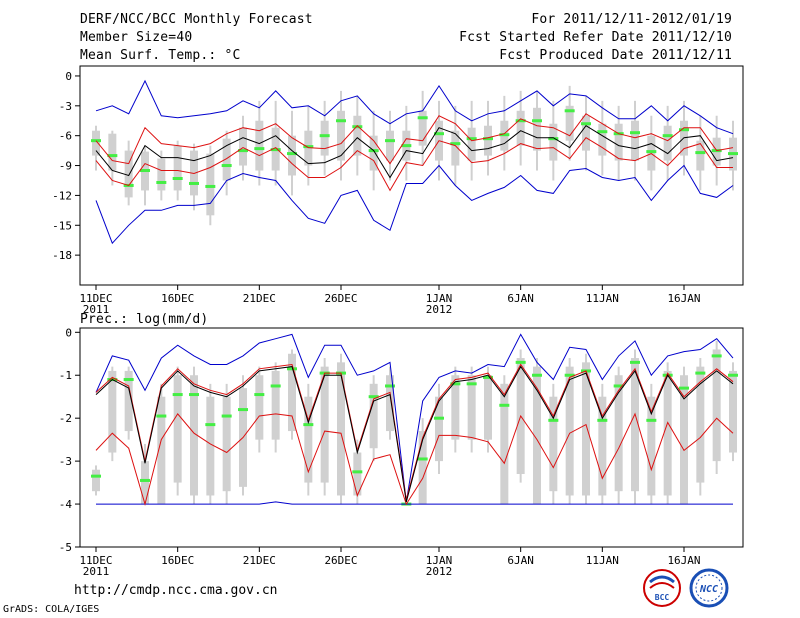  I want to click on y-tick-label: -1, so click(65, 375).